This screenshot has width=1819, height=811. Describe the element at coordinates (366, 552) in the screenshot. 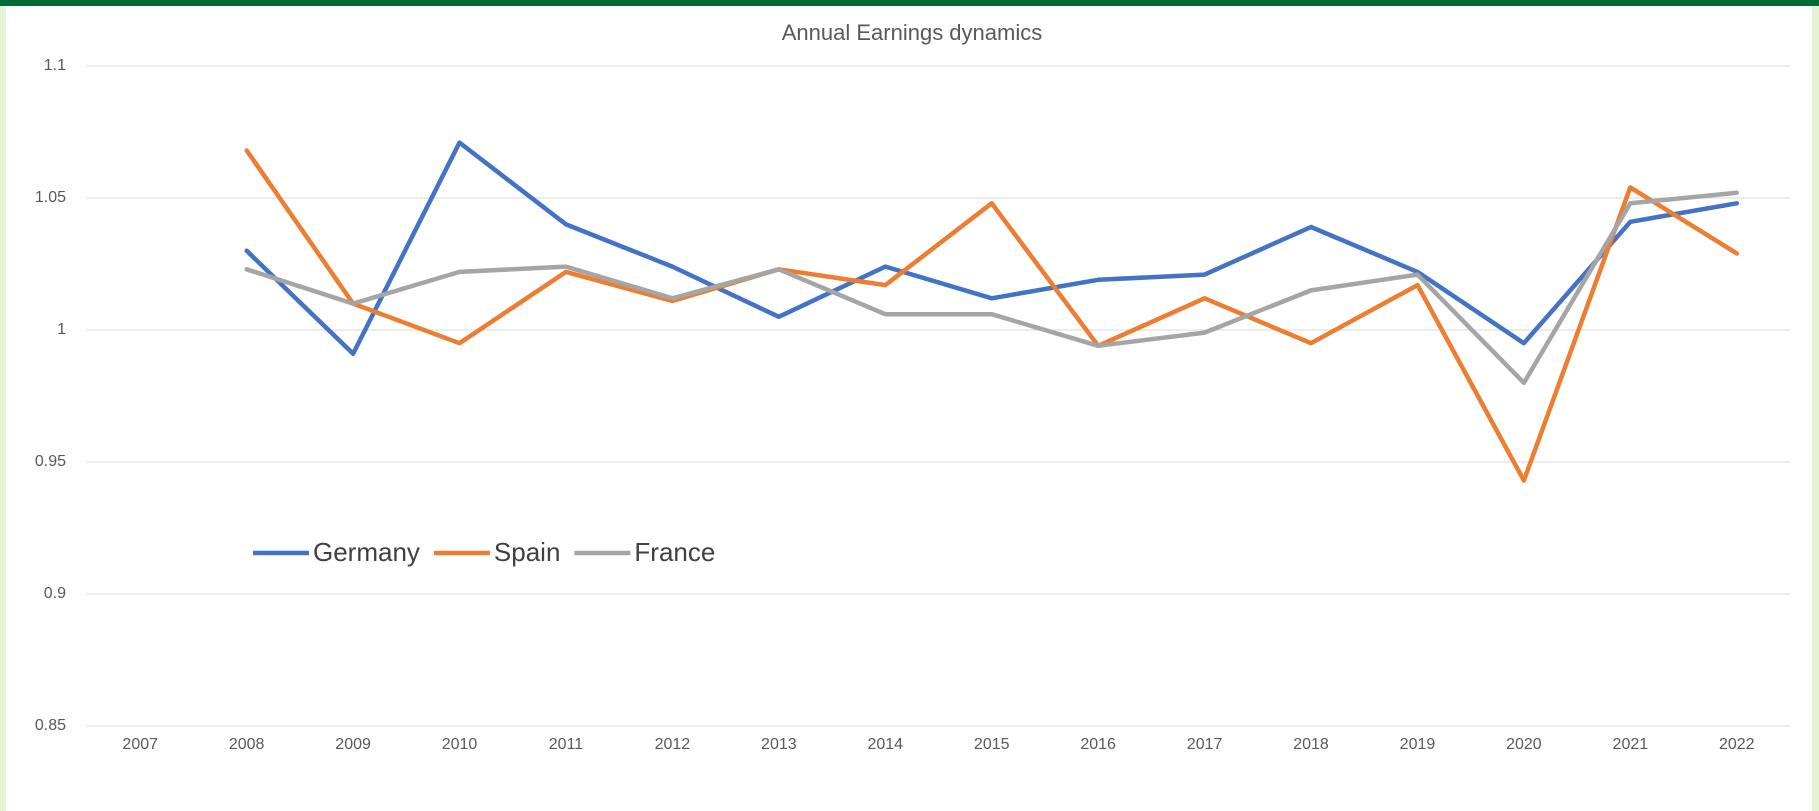

I see `legend-label: Germany` at that location.